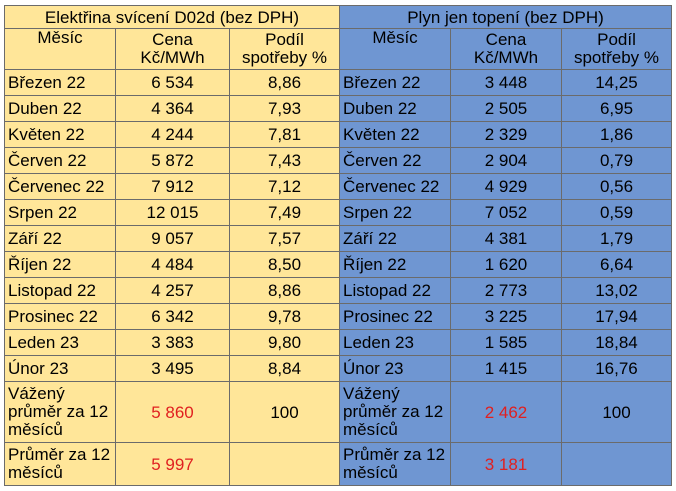  Describe the element at coordinates (395, 160) in the screenshot. I see `gas-month-cell: Červen 22` at that location.